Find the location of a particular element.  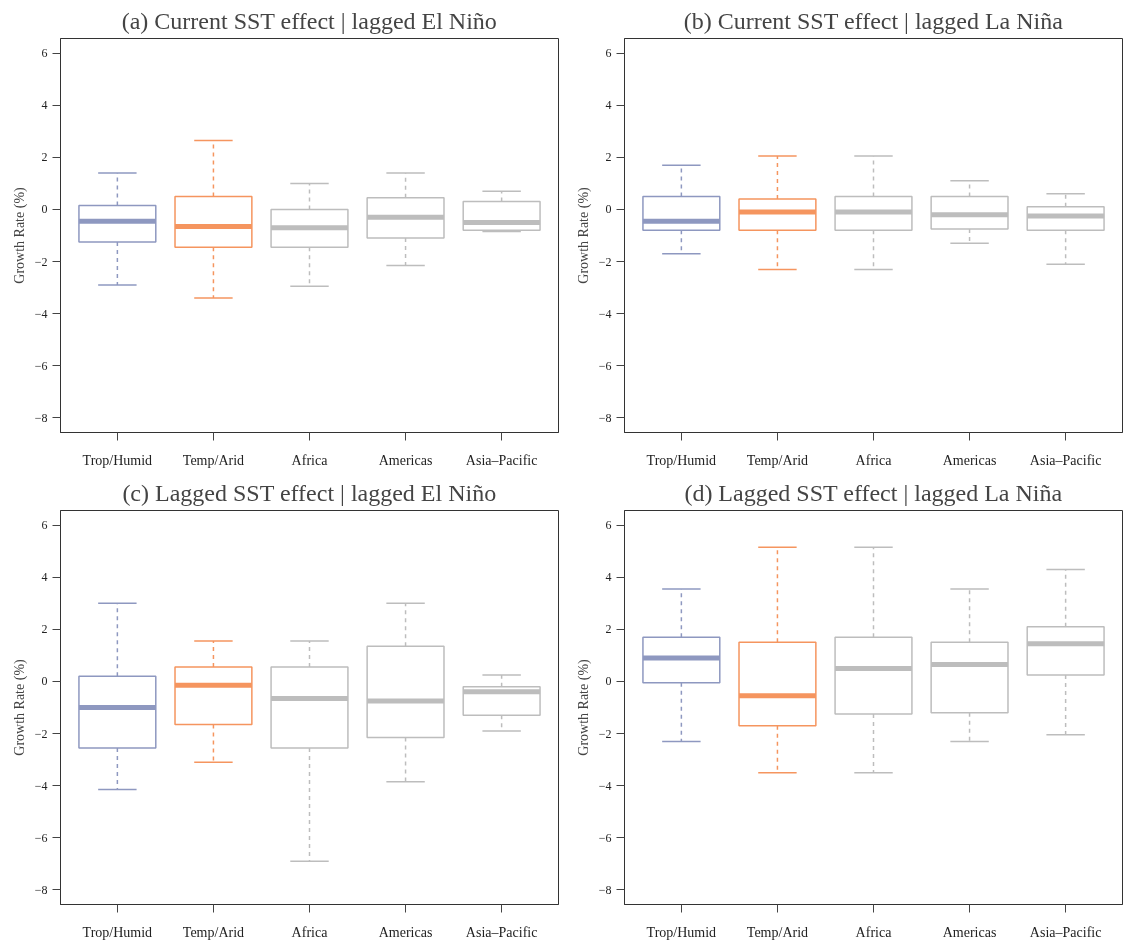

chart-title: (c) Lagged SST effect | lagged El Niño is located at coordinates (309, 492).